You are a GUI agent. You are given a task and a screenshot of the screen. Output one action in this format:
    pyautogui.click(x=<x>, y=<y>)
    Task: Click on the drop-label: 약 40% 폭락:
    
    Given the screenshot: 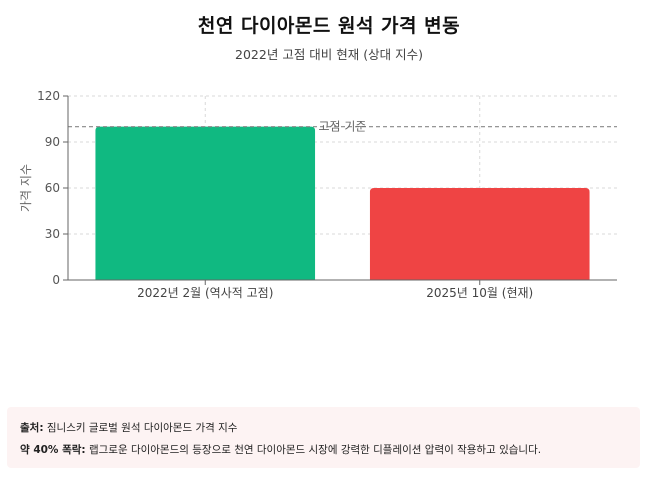 What is the action you would take?
    pyautogui.click(x=53, y=450)
    